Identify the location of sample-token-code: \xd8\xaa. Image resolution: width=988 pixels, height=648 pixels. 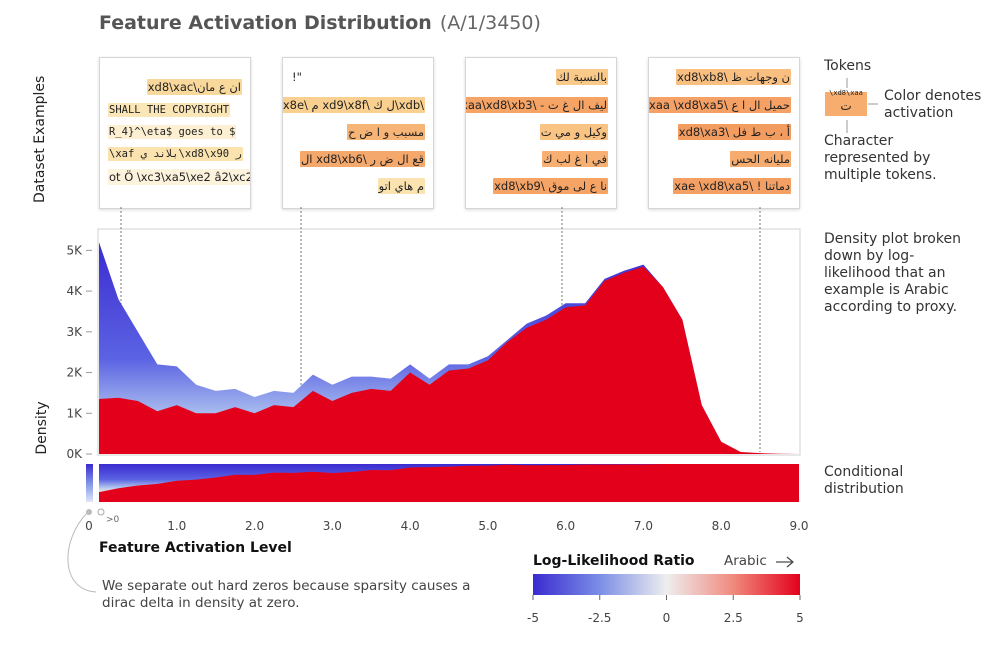
(846, 93).